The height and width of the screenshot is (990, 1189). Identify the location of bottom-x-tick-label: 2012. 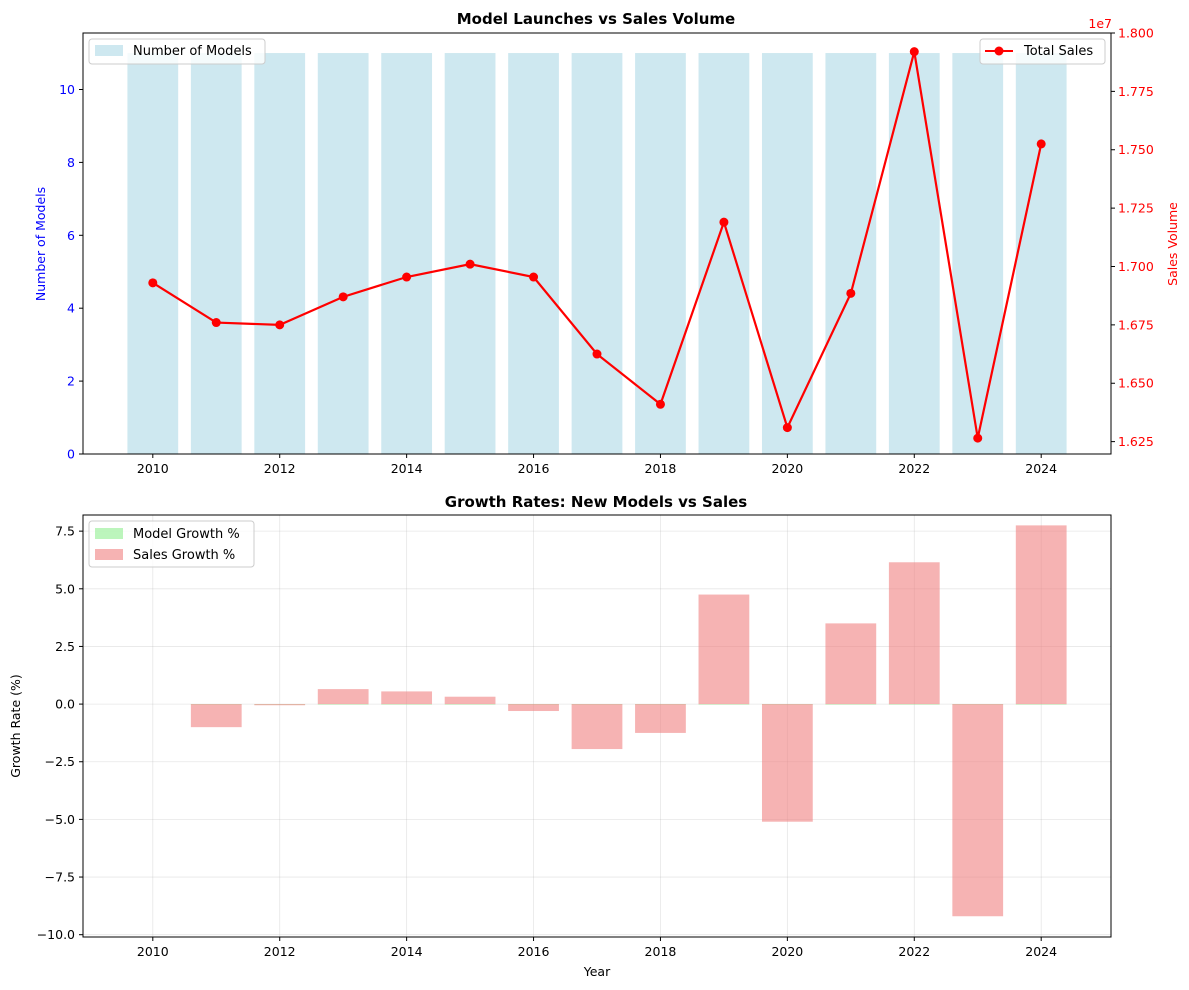
(280, 951).